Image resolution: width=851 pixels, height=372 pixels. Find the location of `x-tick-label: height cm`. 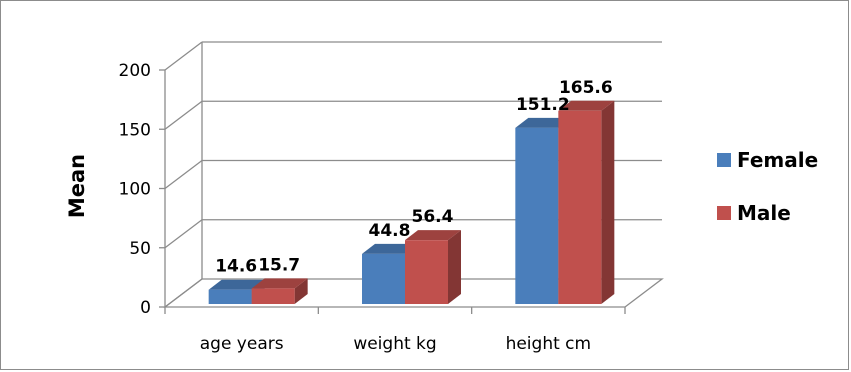

x-tick-label: height cm is located at coordinates (549, 344).